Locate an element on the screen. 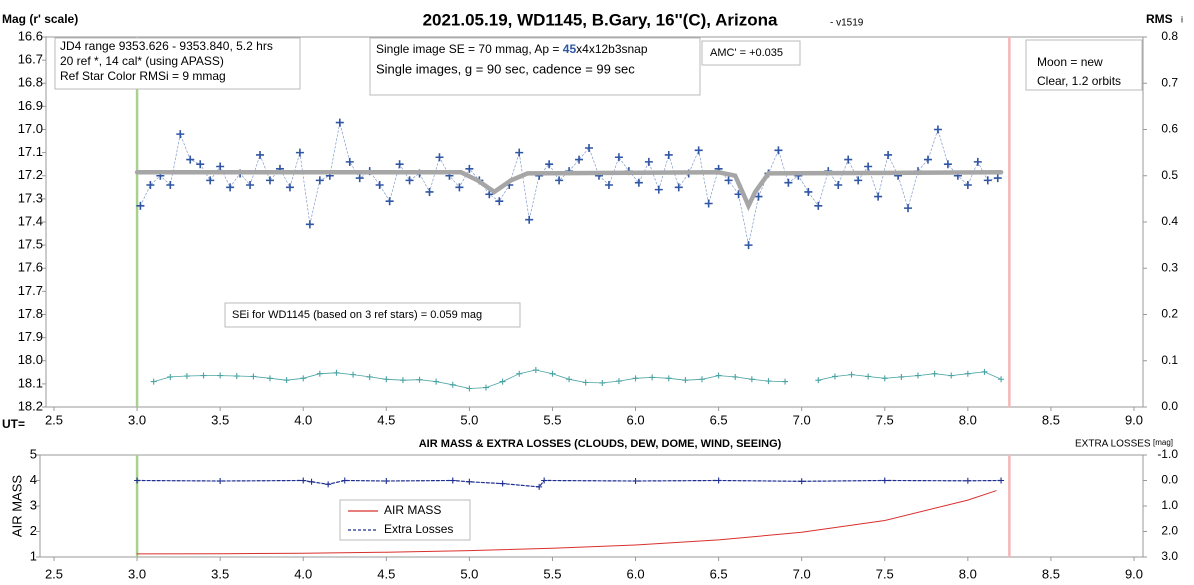 The image size is (1194, 585). y-tick-label: 16.6 is located at coordinates (30, 35).